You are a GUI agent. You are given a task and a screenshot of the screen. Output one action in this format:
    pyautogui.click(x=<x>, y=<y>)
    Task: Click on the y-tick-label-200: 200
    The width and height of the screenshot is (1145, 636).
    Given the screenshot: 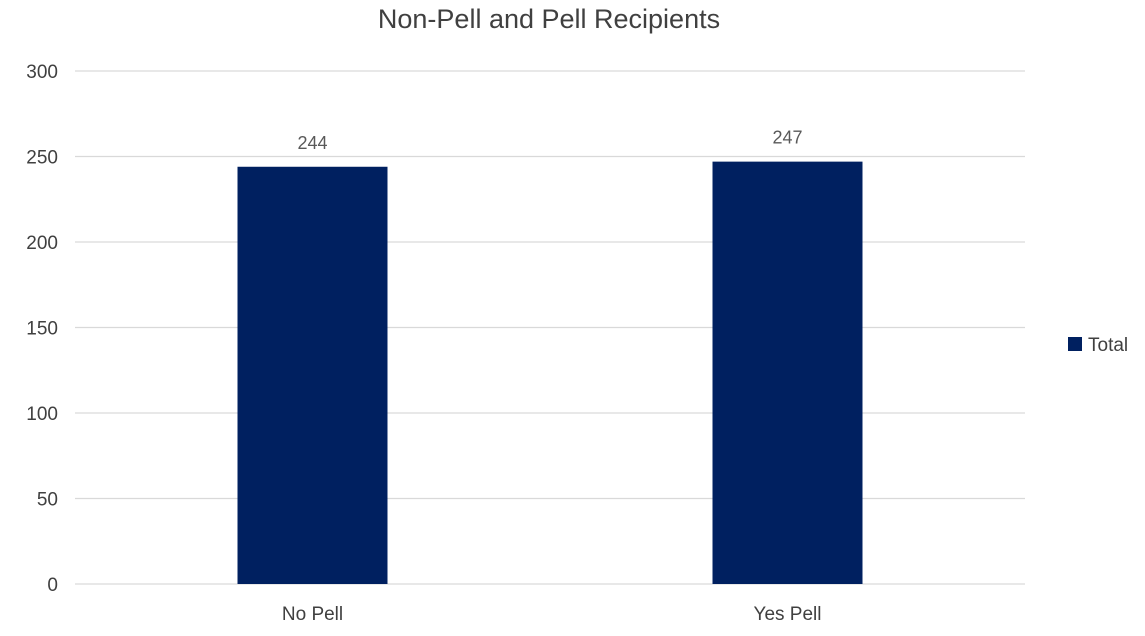 What is the action you would take?
    pyautogui.click(x=42, y=243)
    